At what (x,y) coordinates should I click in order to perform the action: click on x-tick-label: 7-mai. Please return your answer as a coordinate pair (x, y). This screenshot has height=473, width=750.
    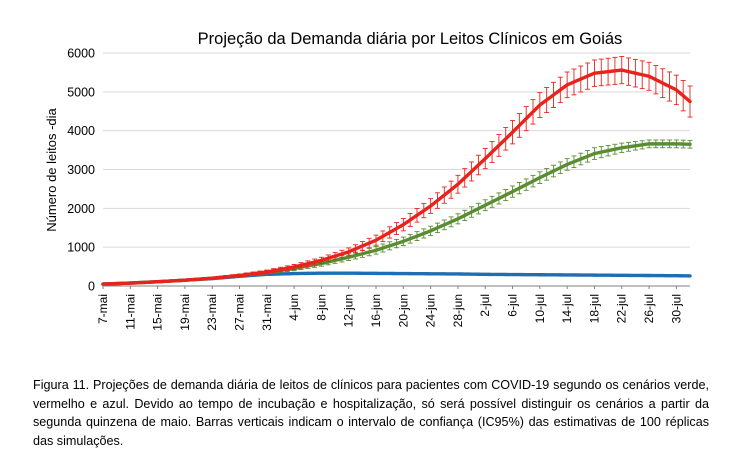
    Looking at the image, I should click on (103, 309).